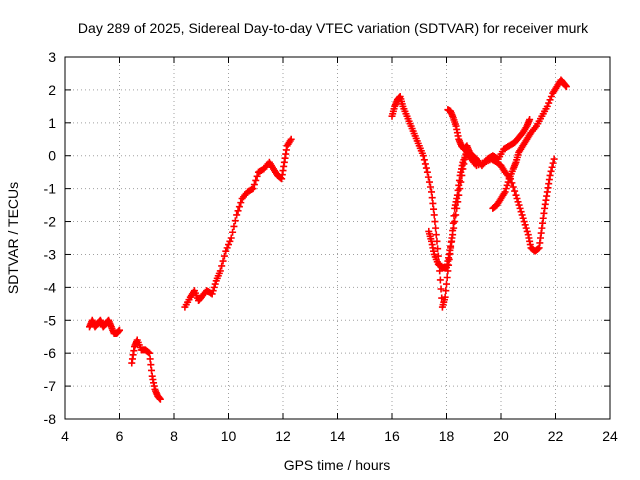  I want to click on y-tick-label: -5, so click(50, 320).